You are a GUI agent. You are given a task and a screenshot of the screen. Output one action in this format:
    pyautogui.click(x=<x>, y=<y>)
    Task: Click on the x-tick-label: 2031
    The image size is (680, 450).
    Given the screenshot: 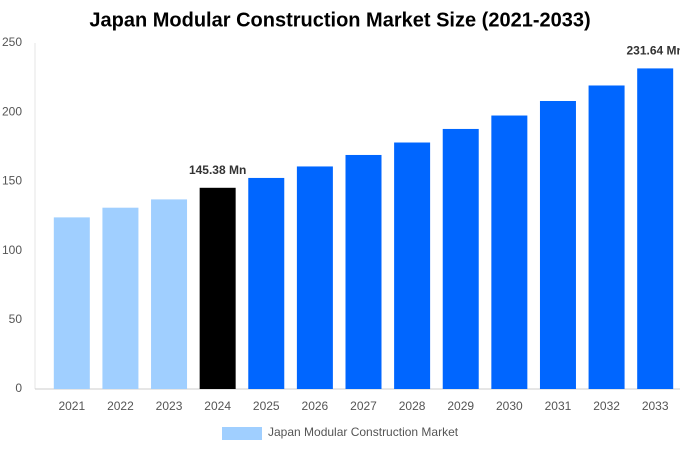 What is the action you would take?
    pyautogui.click(x=558, y=406)
    